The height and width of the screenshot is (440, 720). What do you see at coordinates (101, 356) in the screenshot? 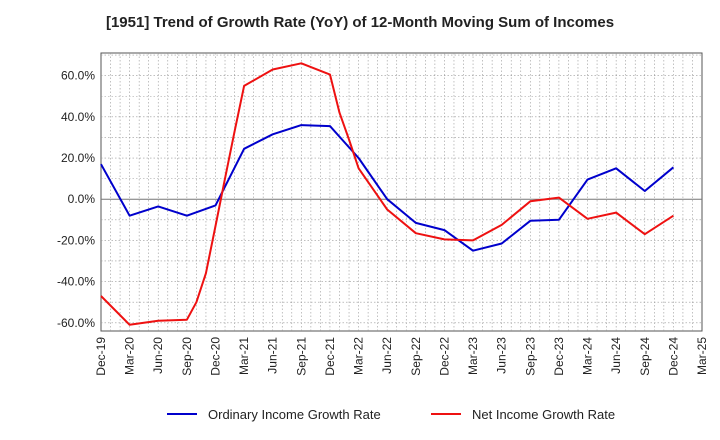
I see `x-tick-label: Dec-19` at bounding box center [101, 356].